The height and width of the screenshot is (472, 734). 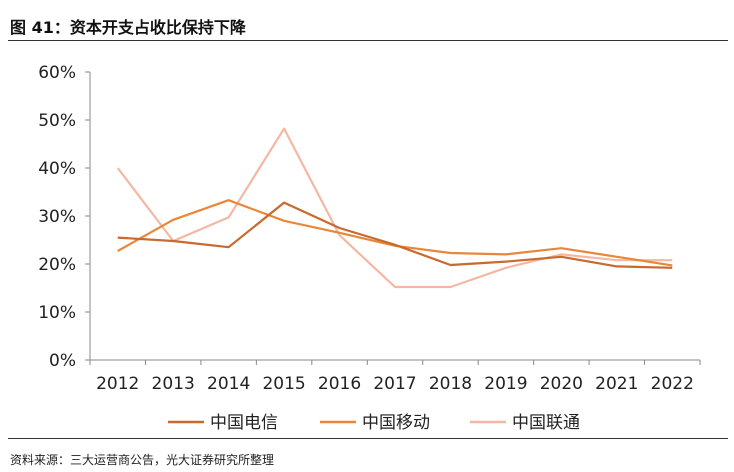 What do you see at coordinates (339, 384) in the screenshot?
I see `x-tick-label: 2016` at bounding box center [339, 384].